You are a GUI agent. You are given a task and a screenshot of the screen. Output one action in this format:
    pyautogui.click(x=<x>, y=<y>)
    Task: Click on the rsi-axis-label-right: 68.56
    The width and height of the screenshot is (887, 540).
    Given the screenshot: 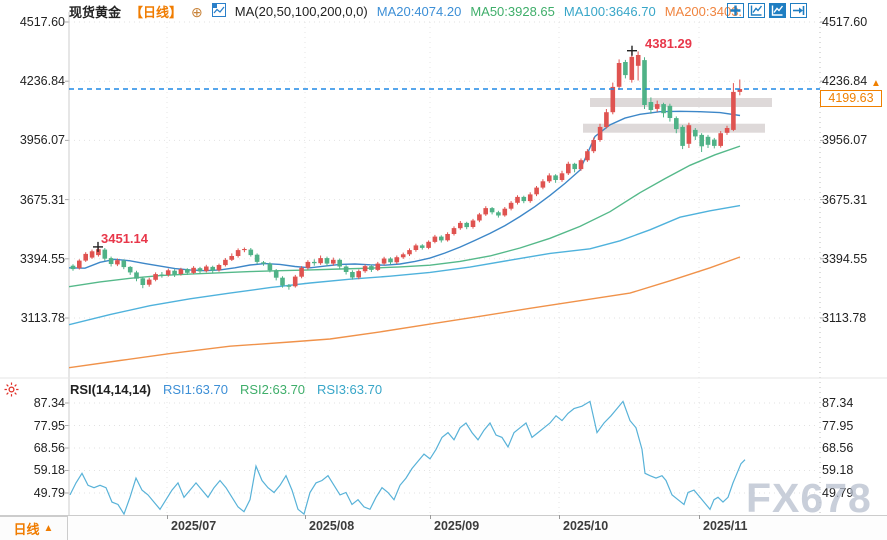 What is the action you would take?
    pyautogui.click(x=838, y=448)
    